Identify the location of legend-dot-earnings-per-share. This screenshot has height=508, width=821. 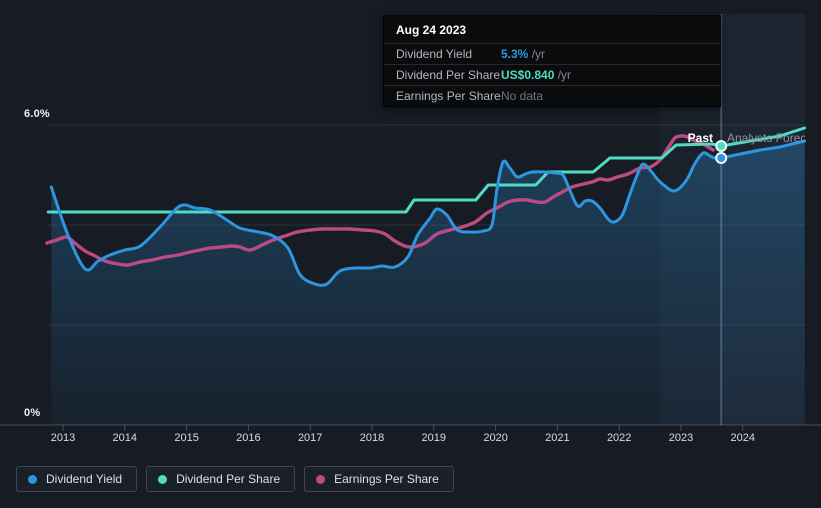
(321, 479).